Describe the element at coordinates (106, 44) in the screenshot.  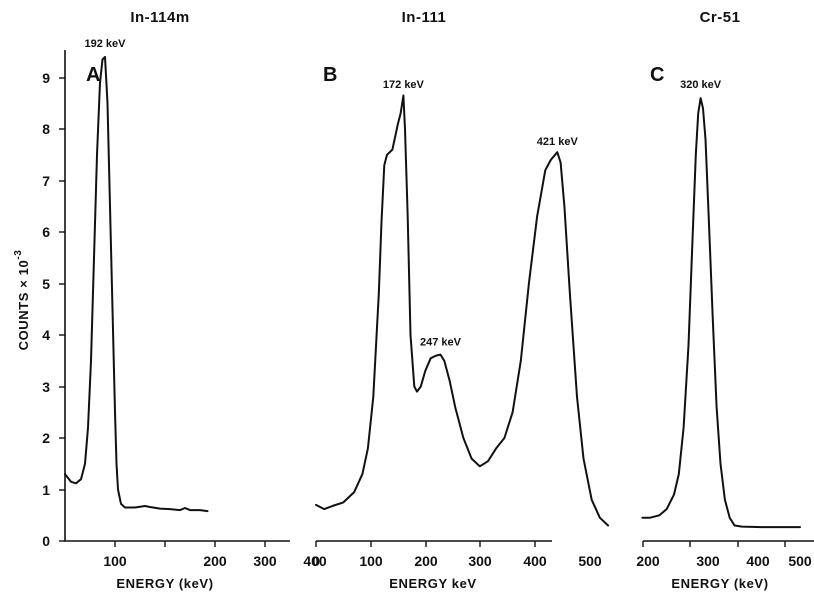
I see `panel-a-peak-label: 192 keV` at that location.